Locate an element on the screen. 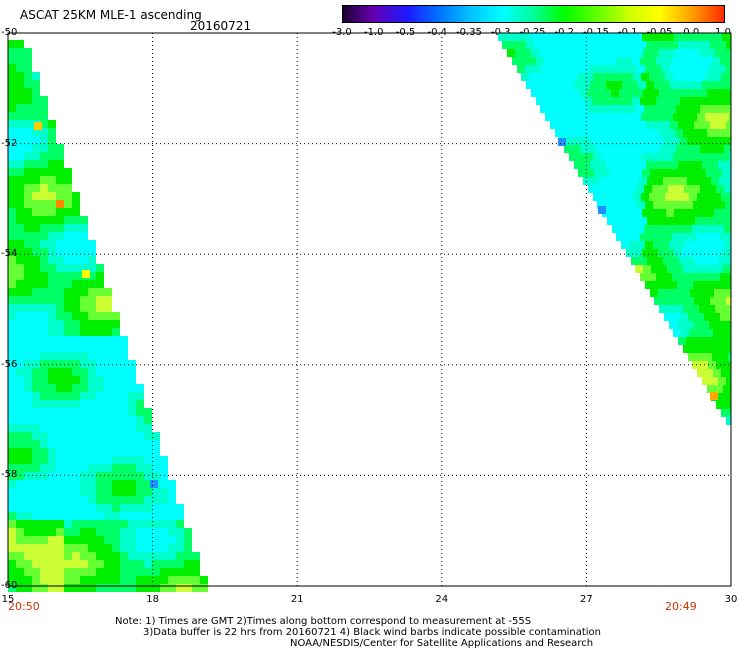 This screenshot has height=650, width=740. longitude-label: 27 is located at coordinates (586, 599).